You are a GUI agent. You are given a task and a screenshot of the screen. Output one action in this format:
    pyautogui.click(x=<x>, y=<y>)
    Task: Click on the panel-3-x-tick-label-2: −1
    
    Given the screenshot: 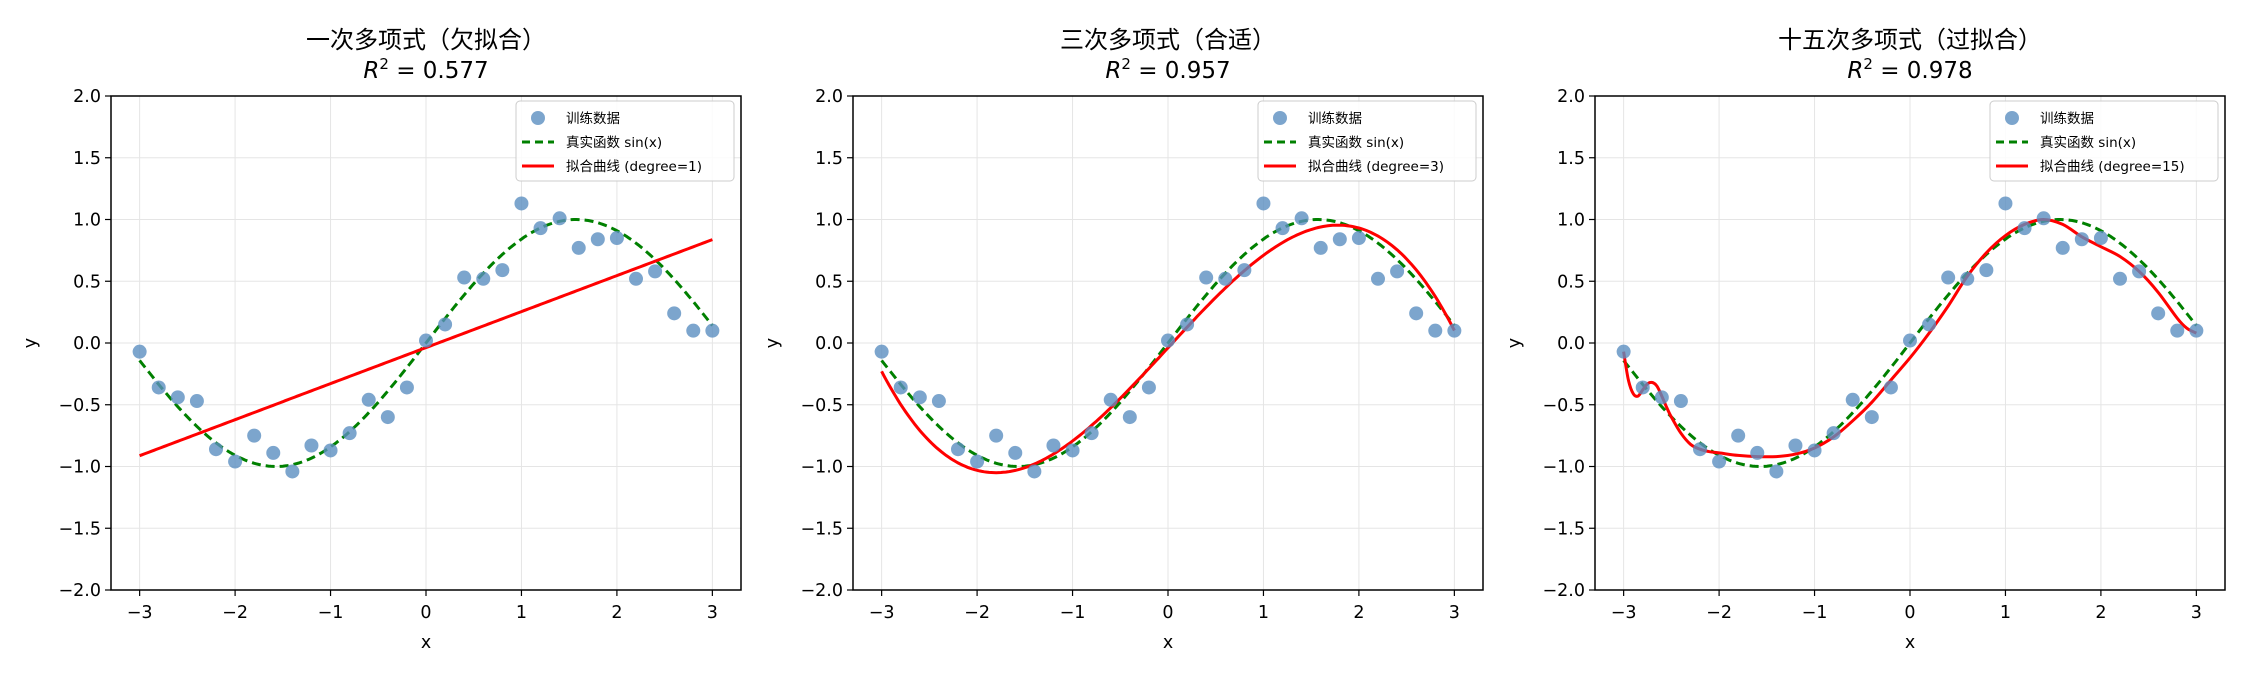 What is the action you would take?
    pyautogui.click(x=1815, y=613)
    